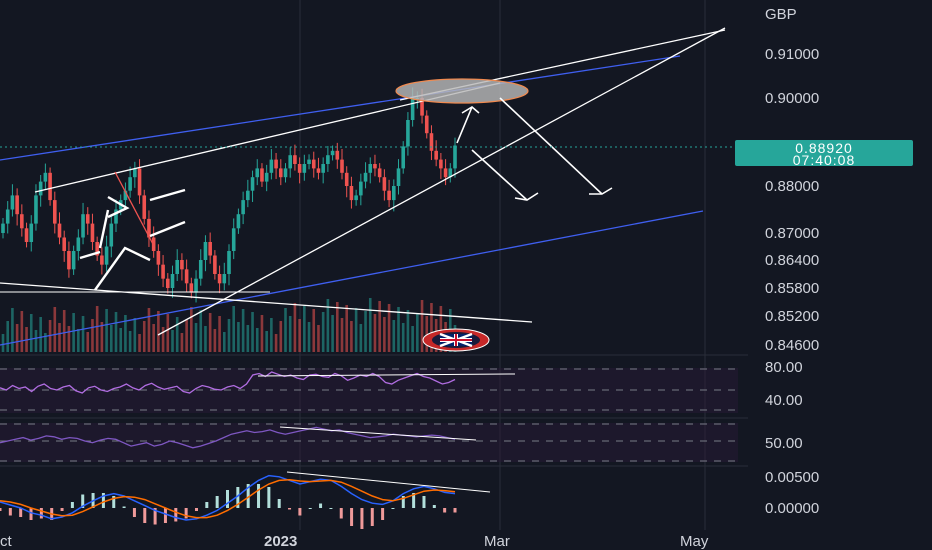 The height and width of the screenshot is (550, 932). I want to click on trendline-base, so click(266, 302).